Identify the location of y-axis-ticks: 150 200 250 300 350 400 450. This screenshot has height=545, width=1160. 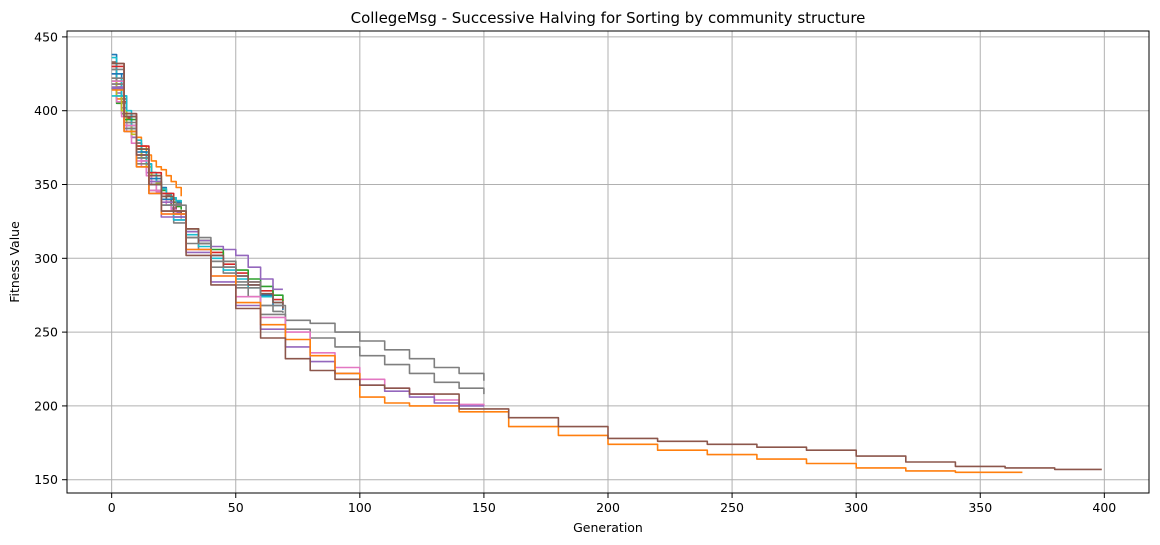
(50, 258).